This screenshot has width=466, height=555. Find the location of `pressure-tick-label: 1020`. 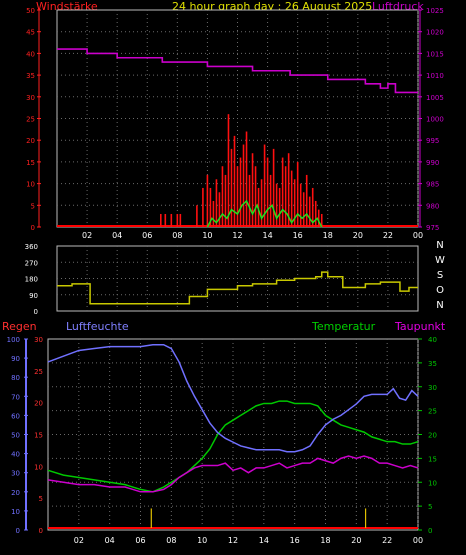

pressure-tick-label: 1020 is located at coordinates (435, 33).